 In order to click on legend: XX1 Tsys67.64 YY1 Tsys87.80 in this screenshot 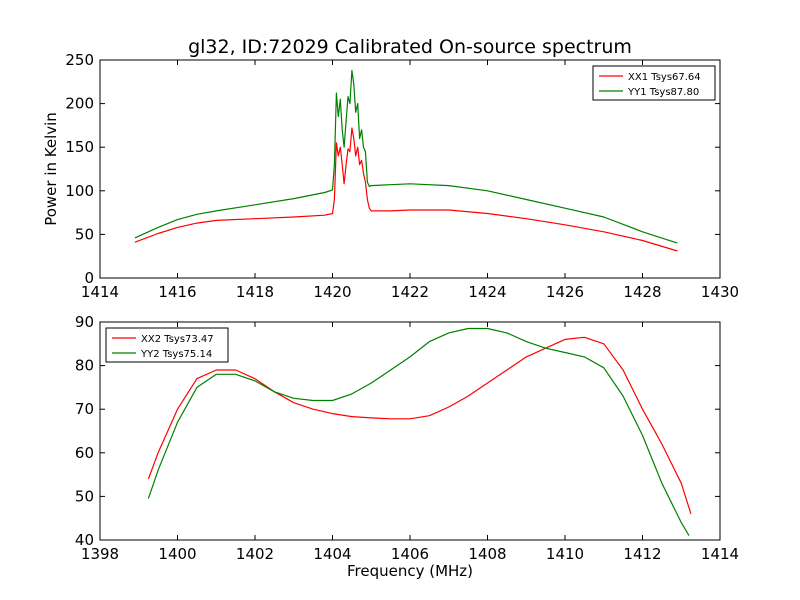, I will do `click(654, 83)`.